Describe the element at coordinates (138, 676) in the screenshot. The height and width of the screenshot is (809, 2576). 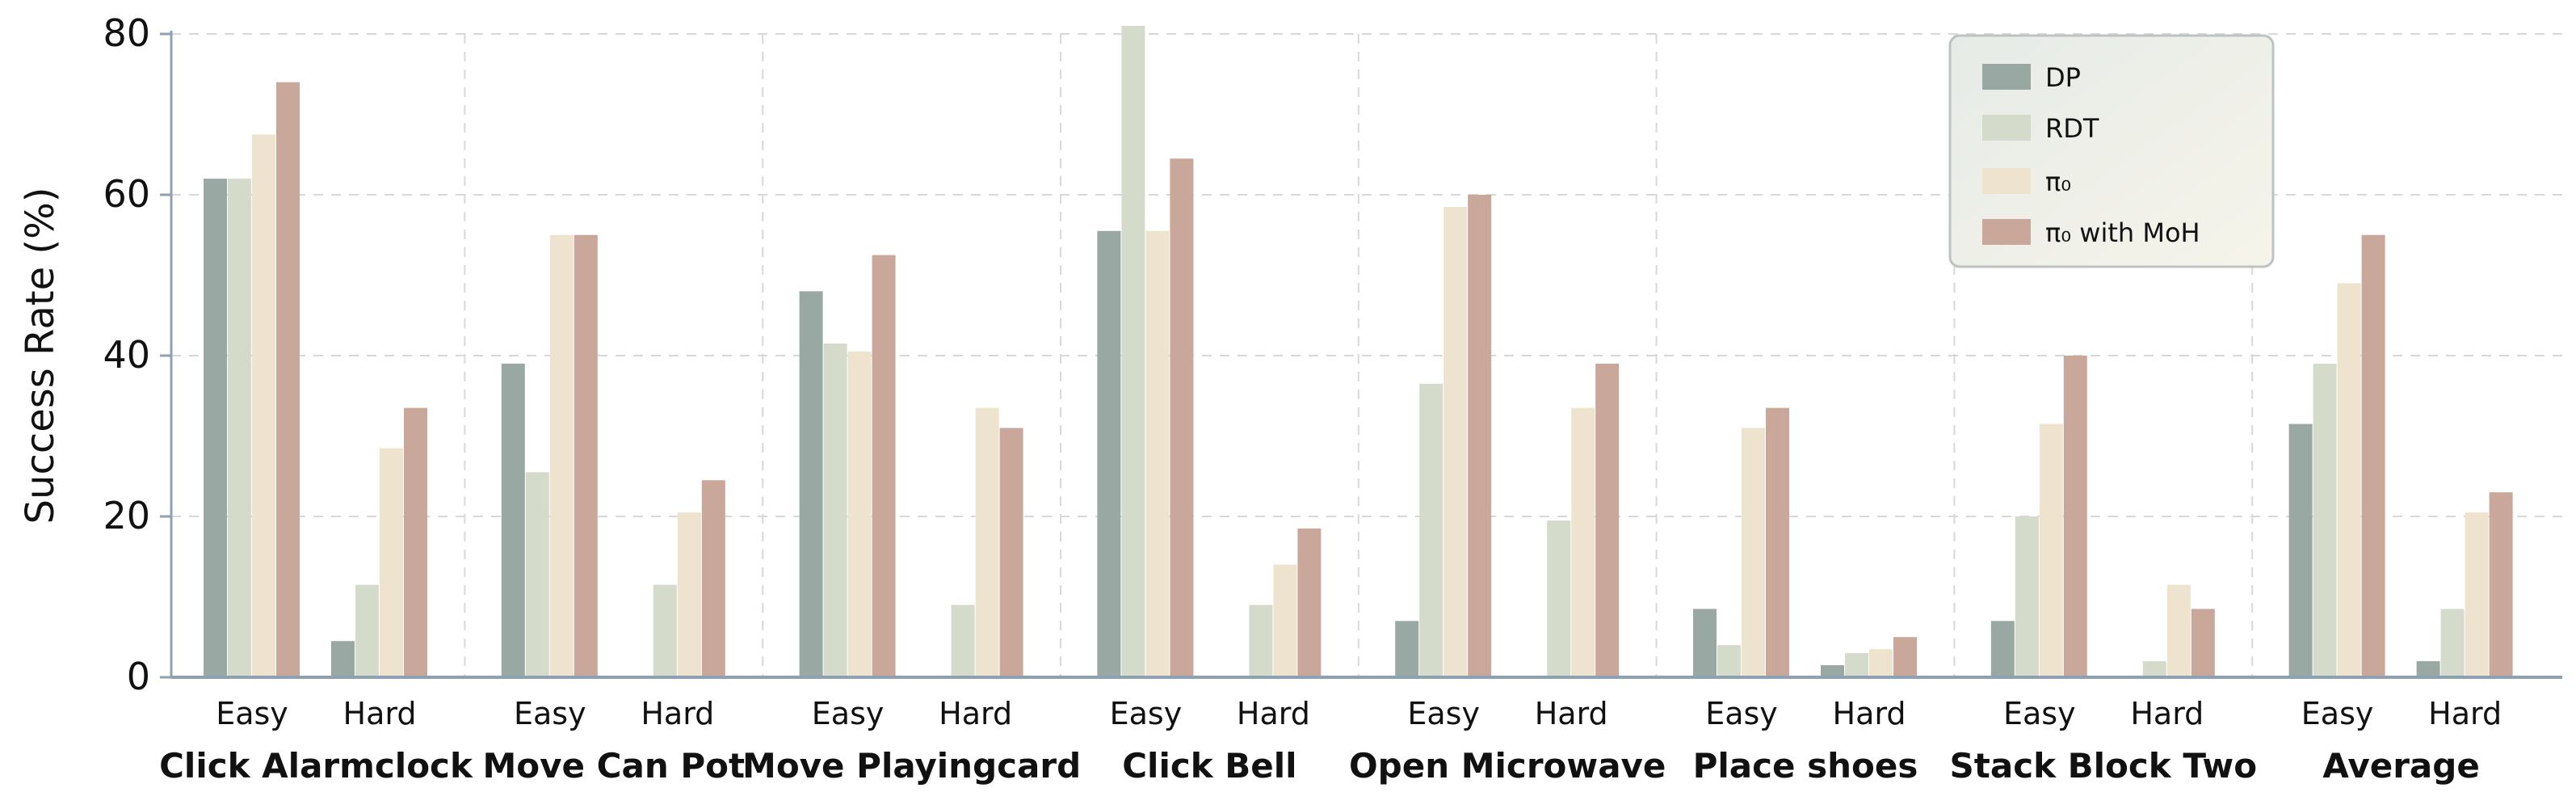
I see `y-tick-label: 0` at that location.